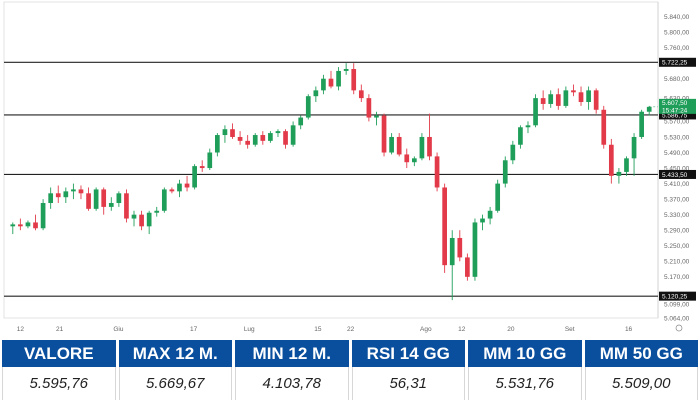  Describe the element at coordinates (118, 329) in the screenshot. I see `x-tick-label: Giu` at that location.